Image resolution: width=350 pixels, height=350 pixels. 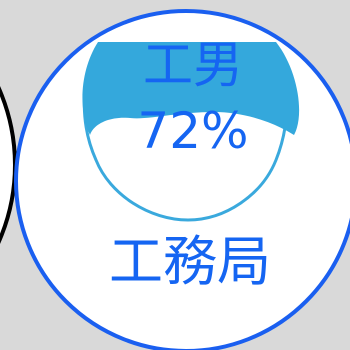 What do you see at coordinates (190, 261) in the screenshot?
I see `gauge-caption: 工務局` at bounding box center [190, 261].